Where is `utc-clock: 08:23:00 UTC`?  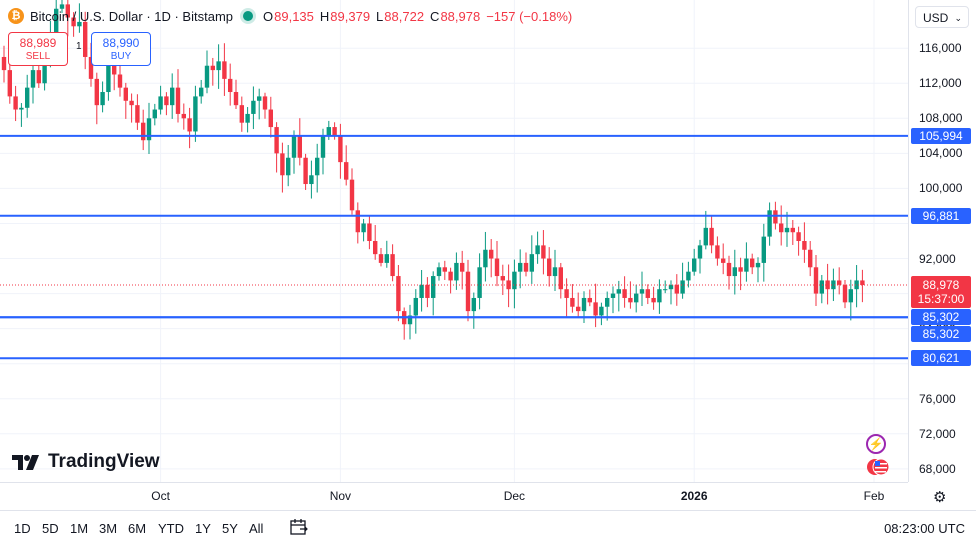 utc-clock: 08:23:00 UTC is located at coordinates (924, 528).